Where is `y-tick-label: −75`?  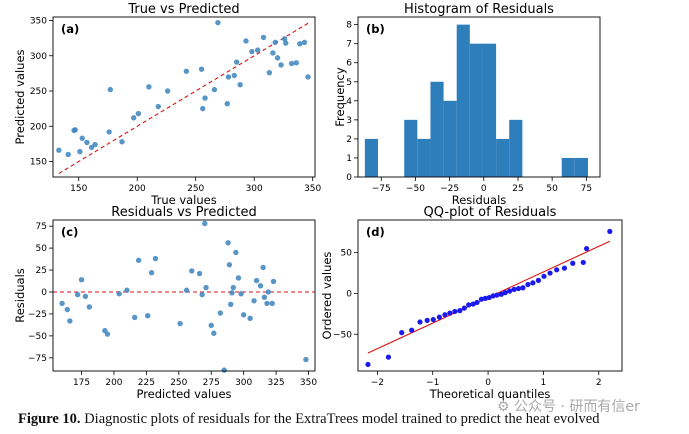
y-tick-label: −75 is located at coordinates (37, 359).